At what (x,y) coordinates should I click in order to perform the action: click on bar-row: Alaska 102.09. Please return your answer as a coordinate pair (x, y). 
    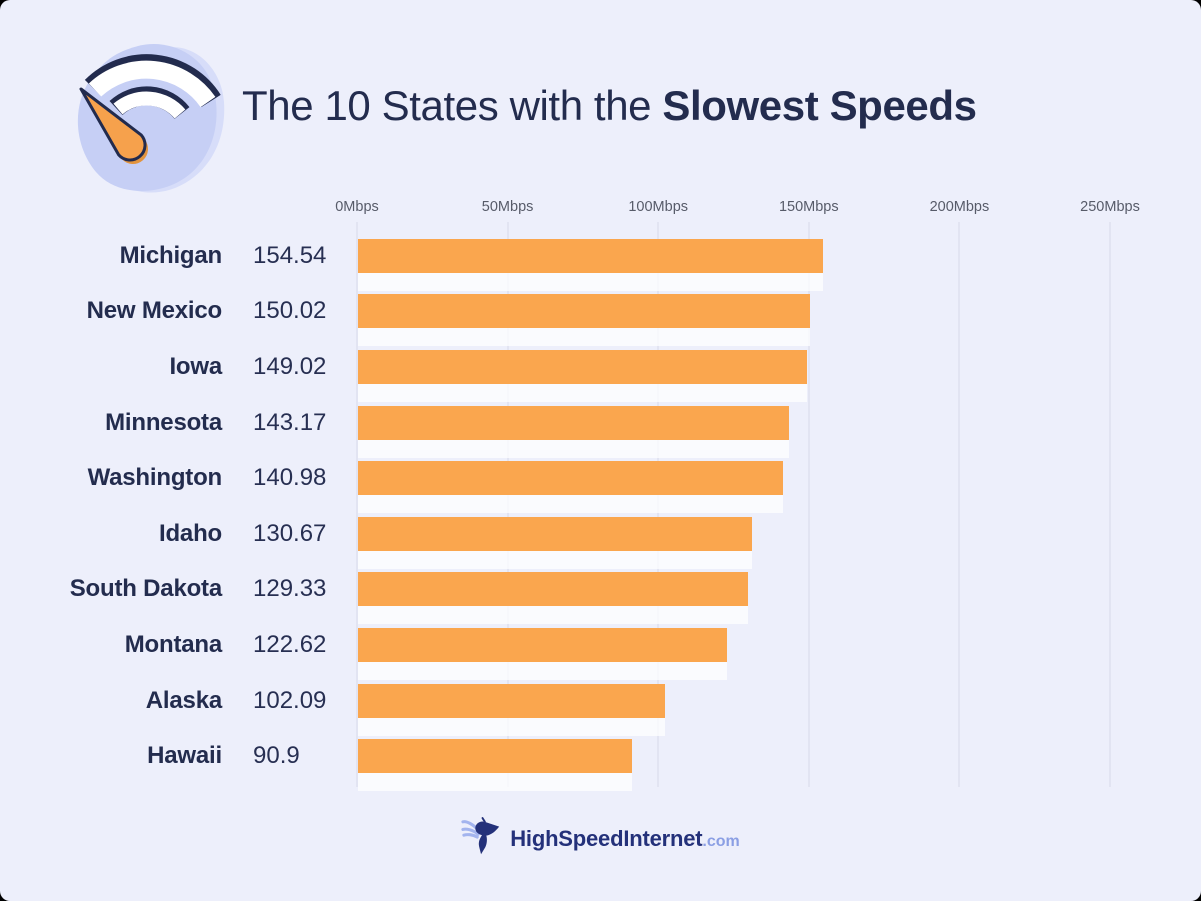
    Looking at the image, I should click on (590, 704).